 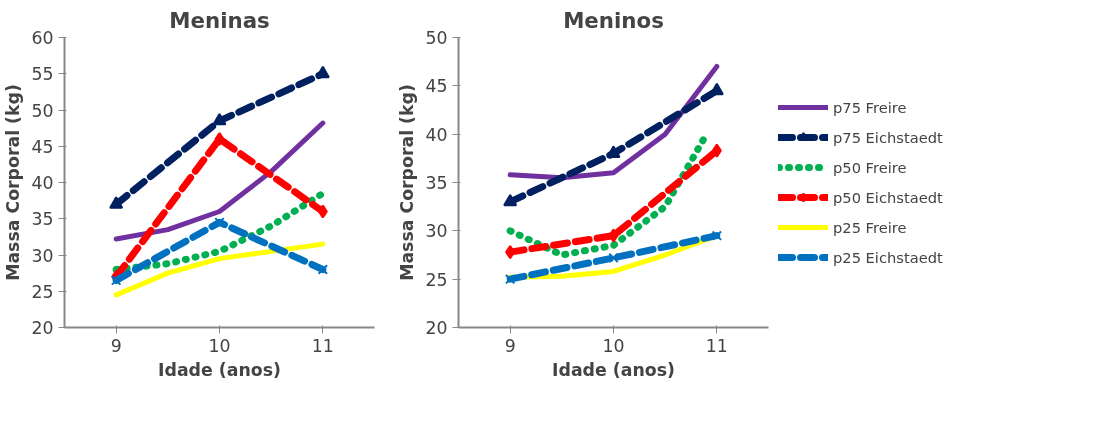 I want to click on legend-label: p50 Freire, so click(x=870, y=167).